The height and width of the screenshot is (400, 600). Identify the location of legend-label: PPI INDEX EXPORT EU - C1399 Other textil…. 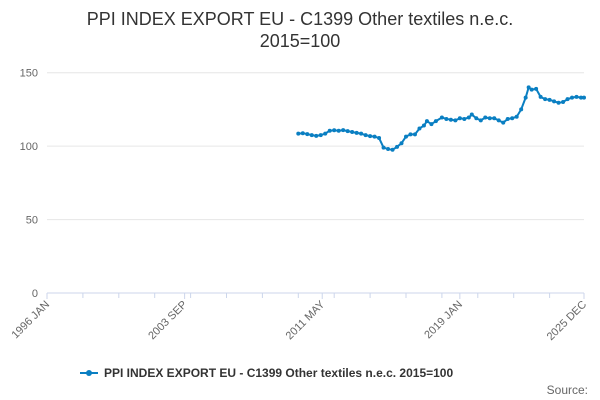
(278, 373).